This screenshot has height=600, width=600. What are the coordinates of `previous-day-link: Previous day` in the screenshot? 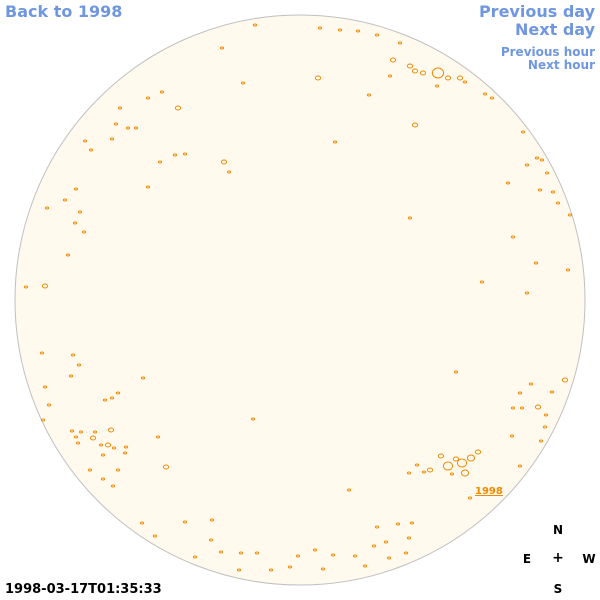 It's located at (536, 11).